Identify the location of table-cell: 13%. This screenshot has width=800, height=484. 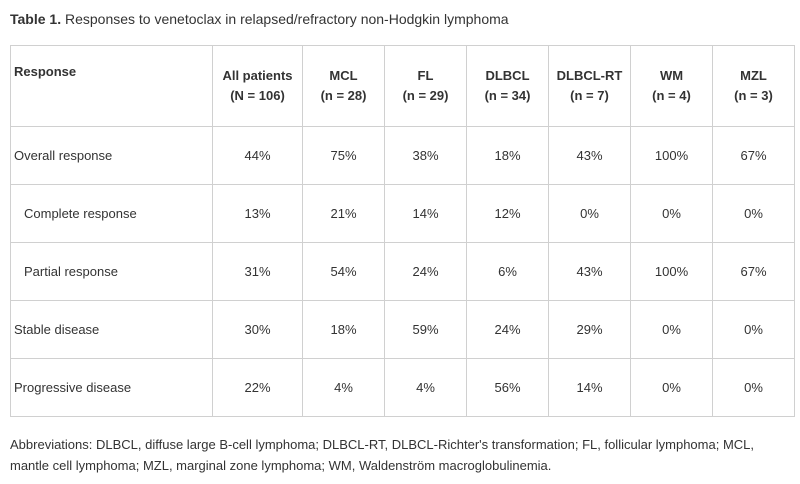
(257, 213).